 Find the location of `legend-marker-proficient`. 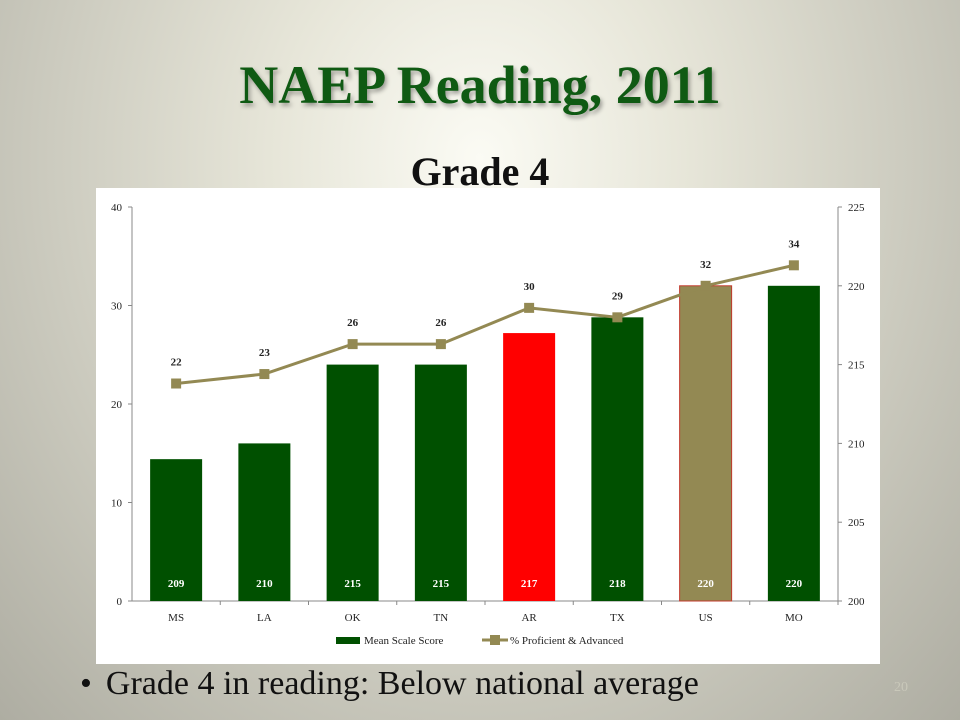

legend-marker-proficient is located at coordinates (495, 640).